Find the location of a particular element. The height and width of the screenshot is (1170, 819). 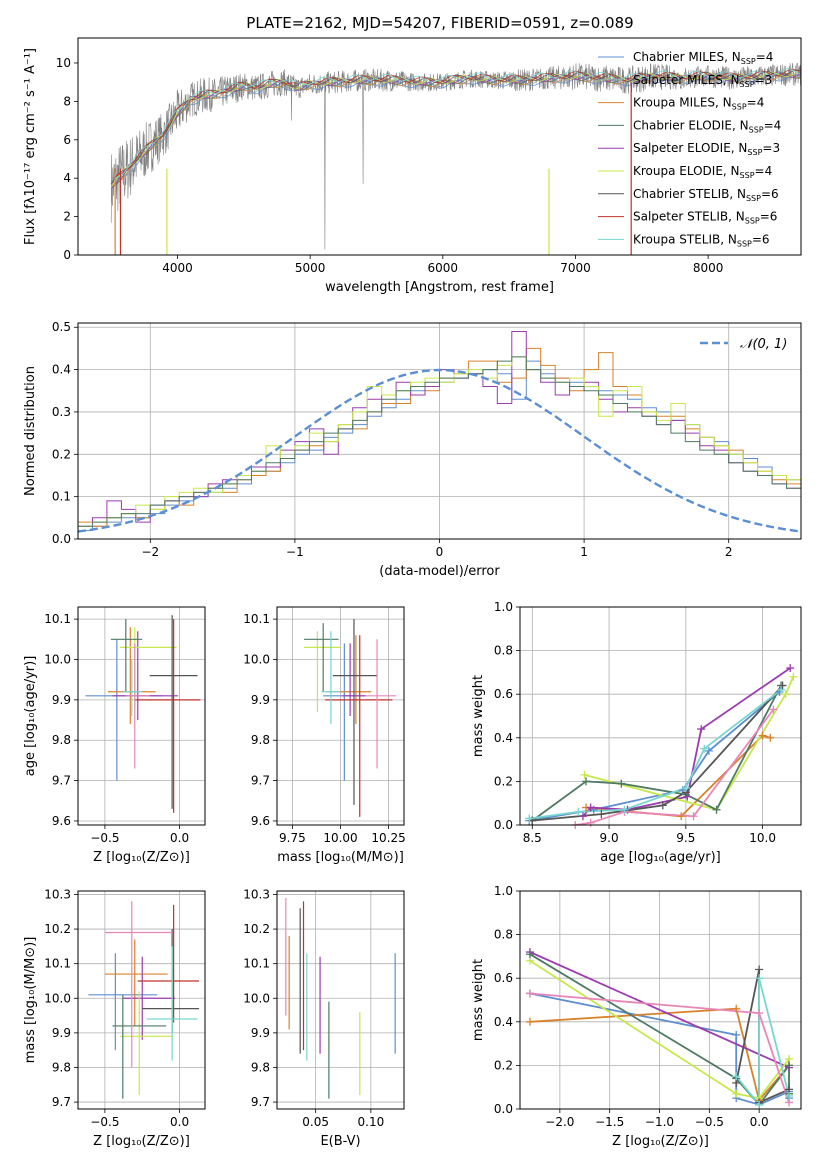

y-tick-label: 9.6 is located at coordinates (260, 821).